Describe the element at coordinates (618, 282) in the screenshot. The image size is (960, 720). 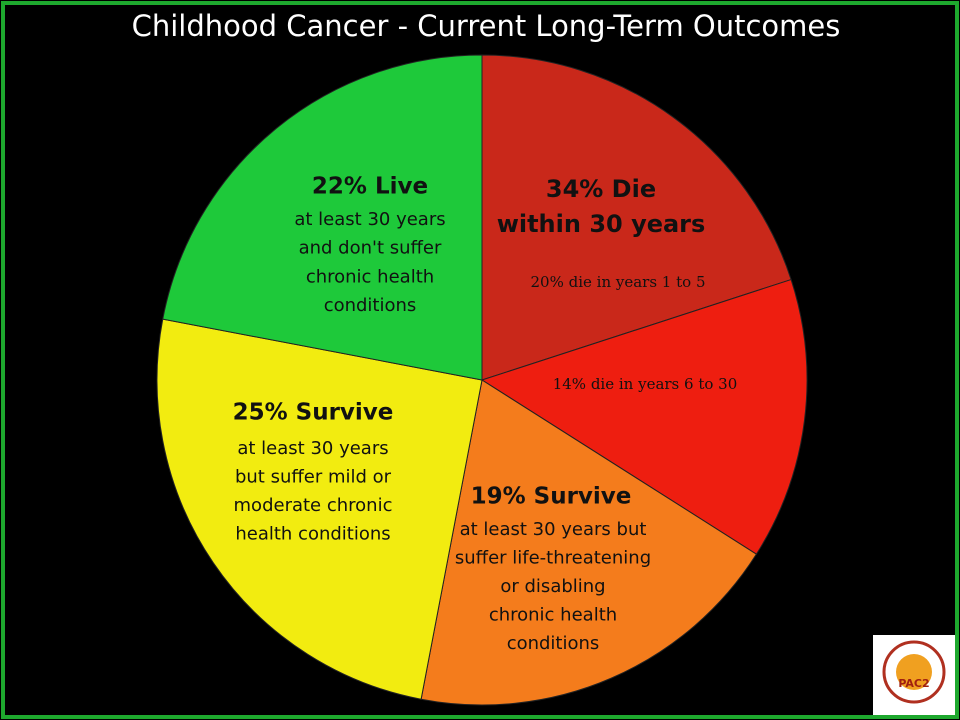
I see `value-label: 20% die in years 1 to 5` at that location.